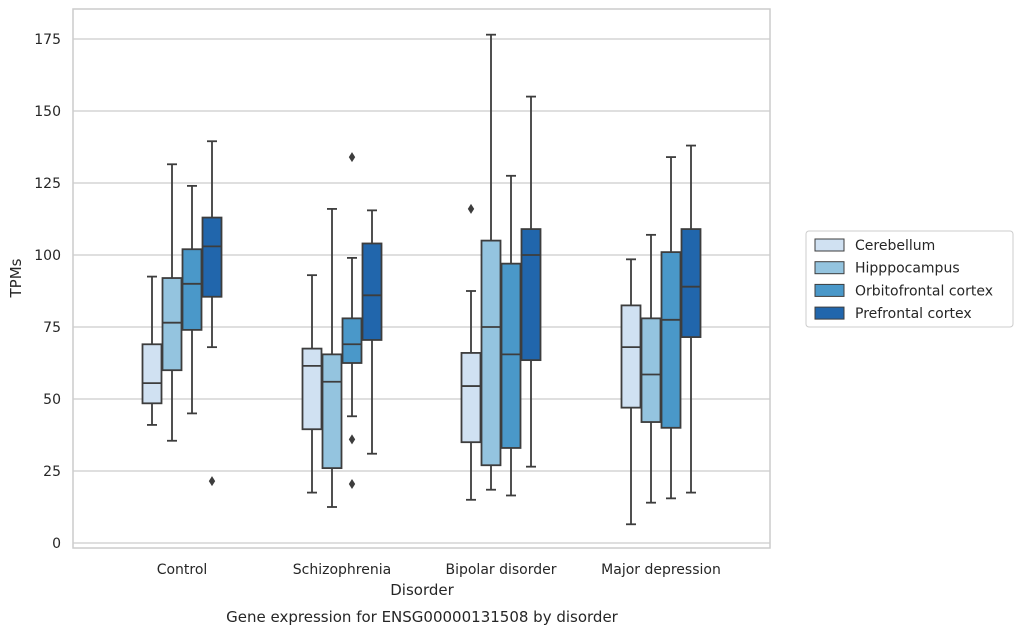 The width and height of the screenshot is (1023, 634). I want to click on x-tick-label: Major depression, so click(661, 570).